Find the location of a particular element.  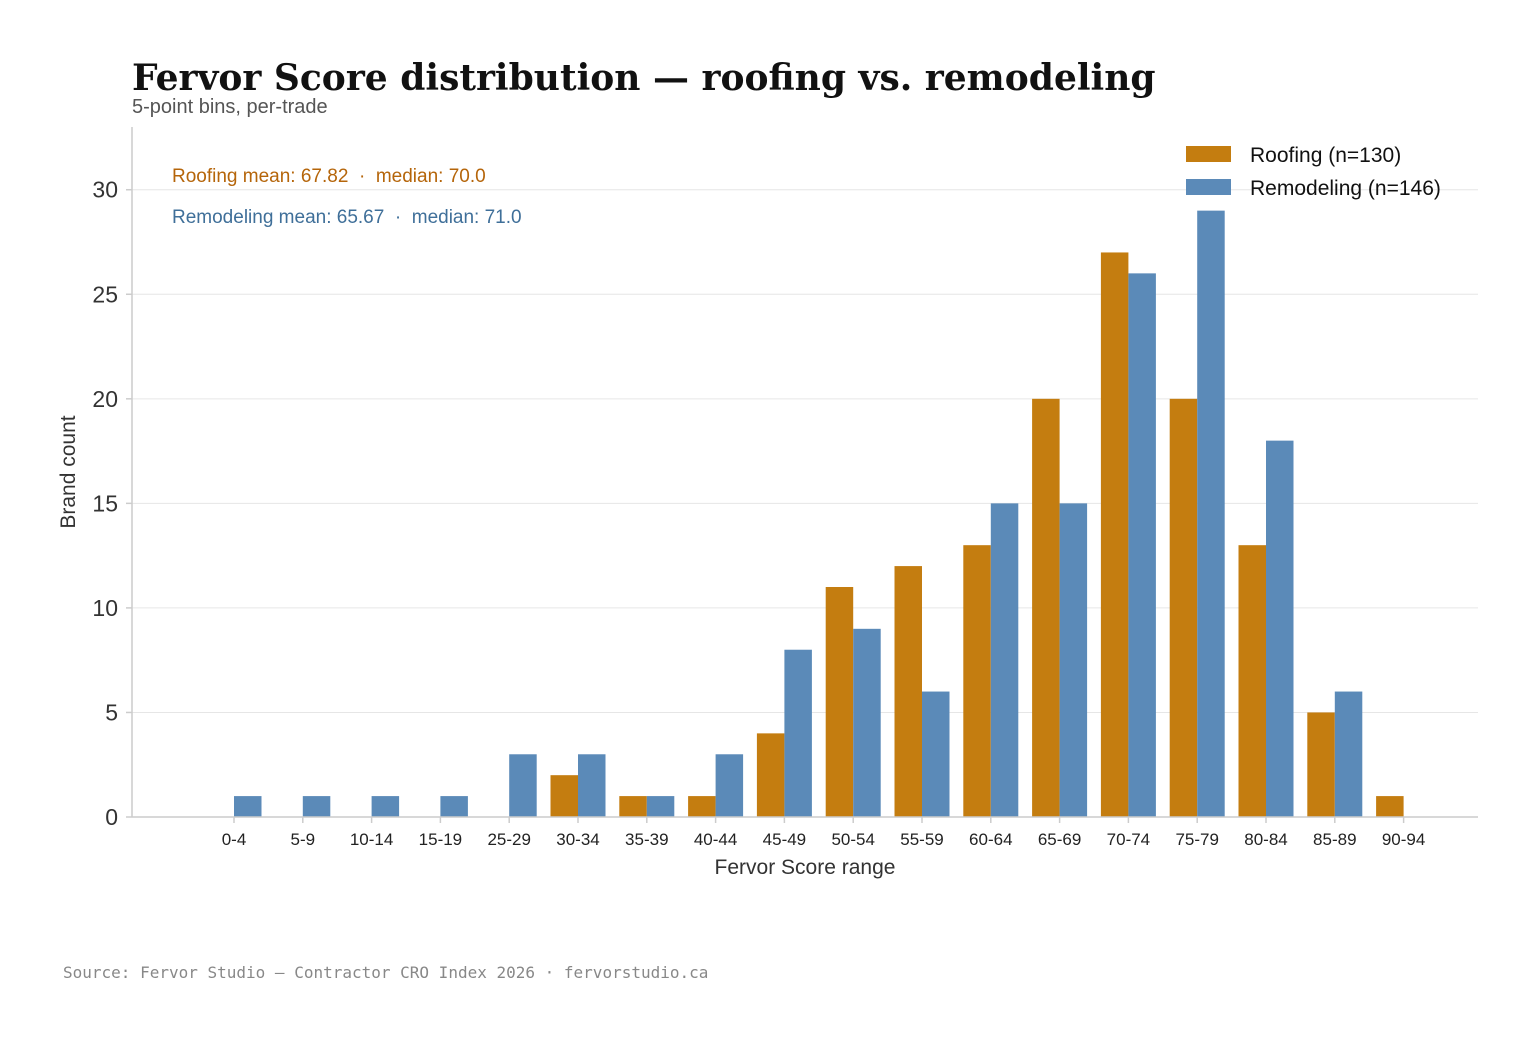

x-tick-label-15-19: 15-19 is located at coordinates (440, 839).